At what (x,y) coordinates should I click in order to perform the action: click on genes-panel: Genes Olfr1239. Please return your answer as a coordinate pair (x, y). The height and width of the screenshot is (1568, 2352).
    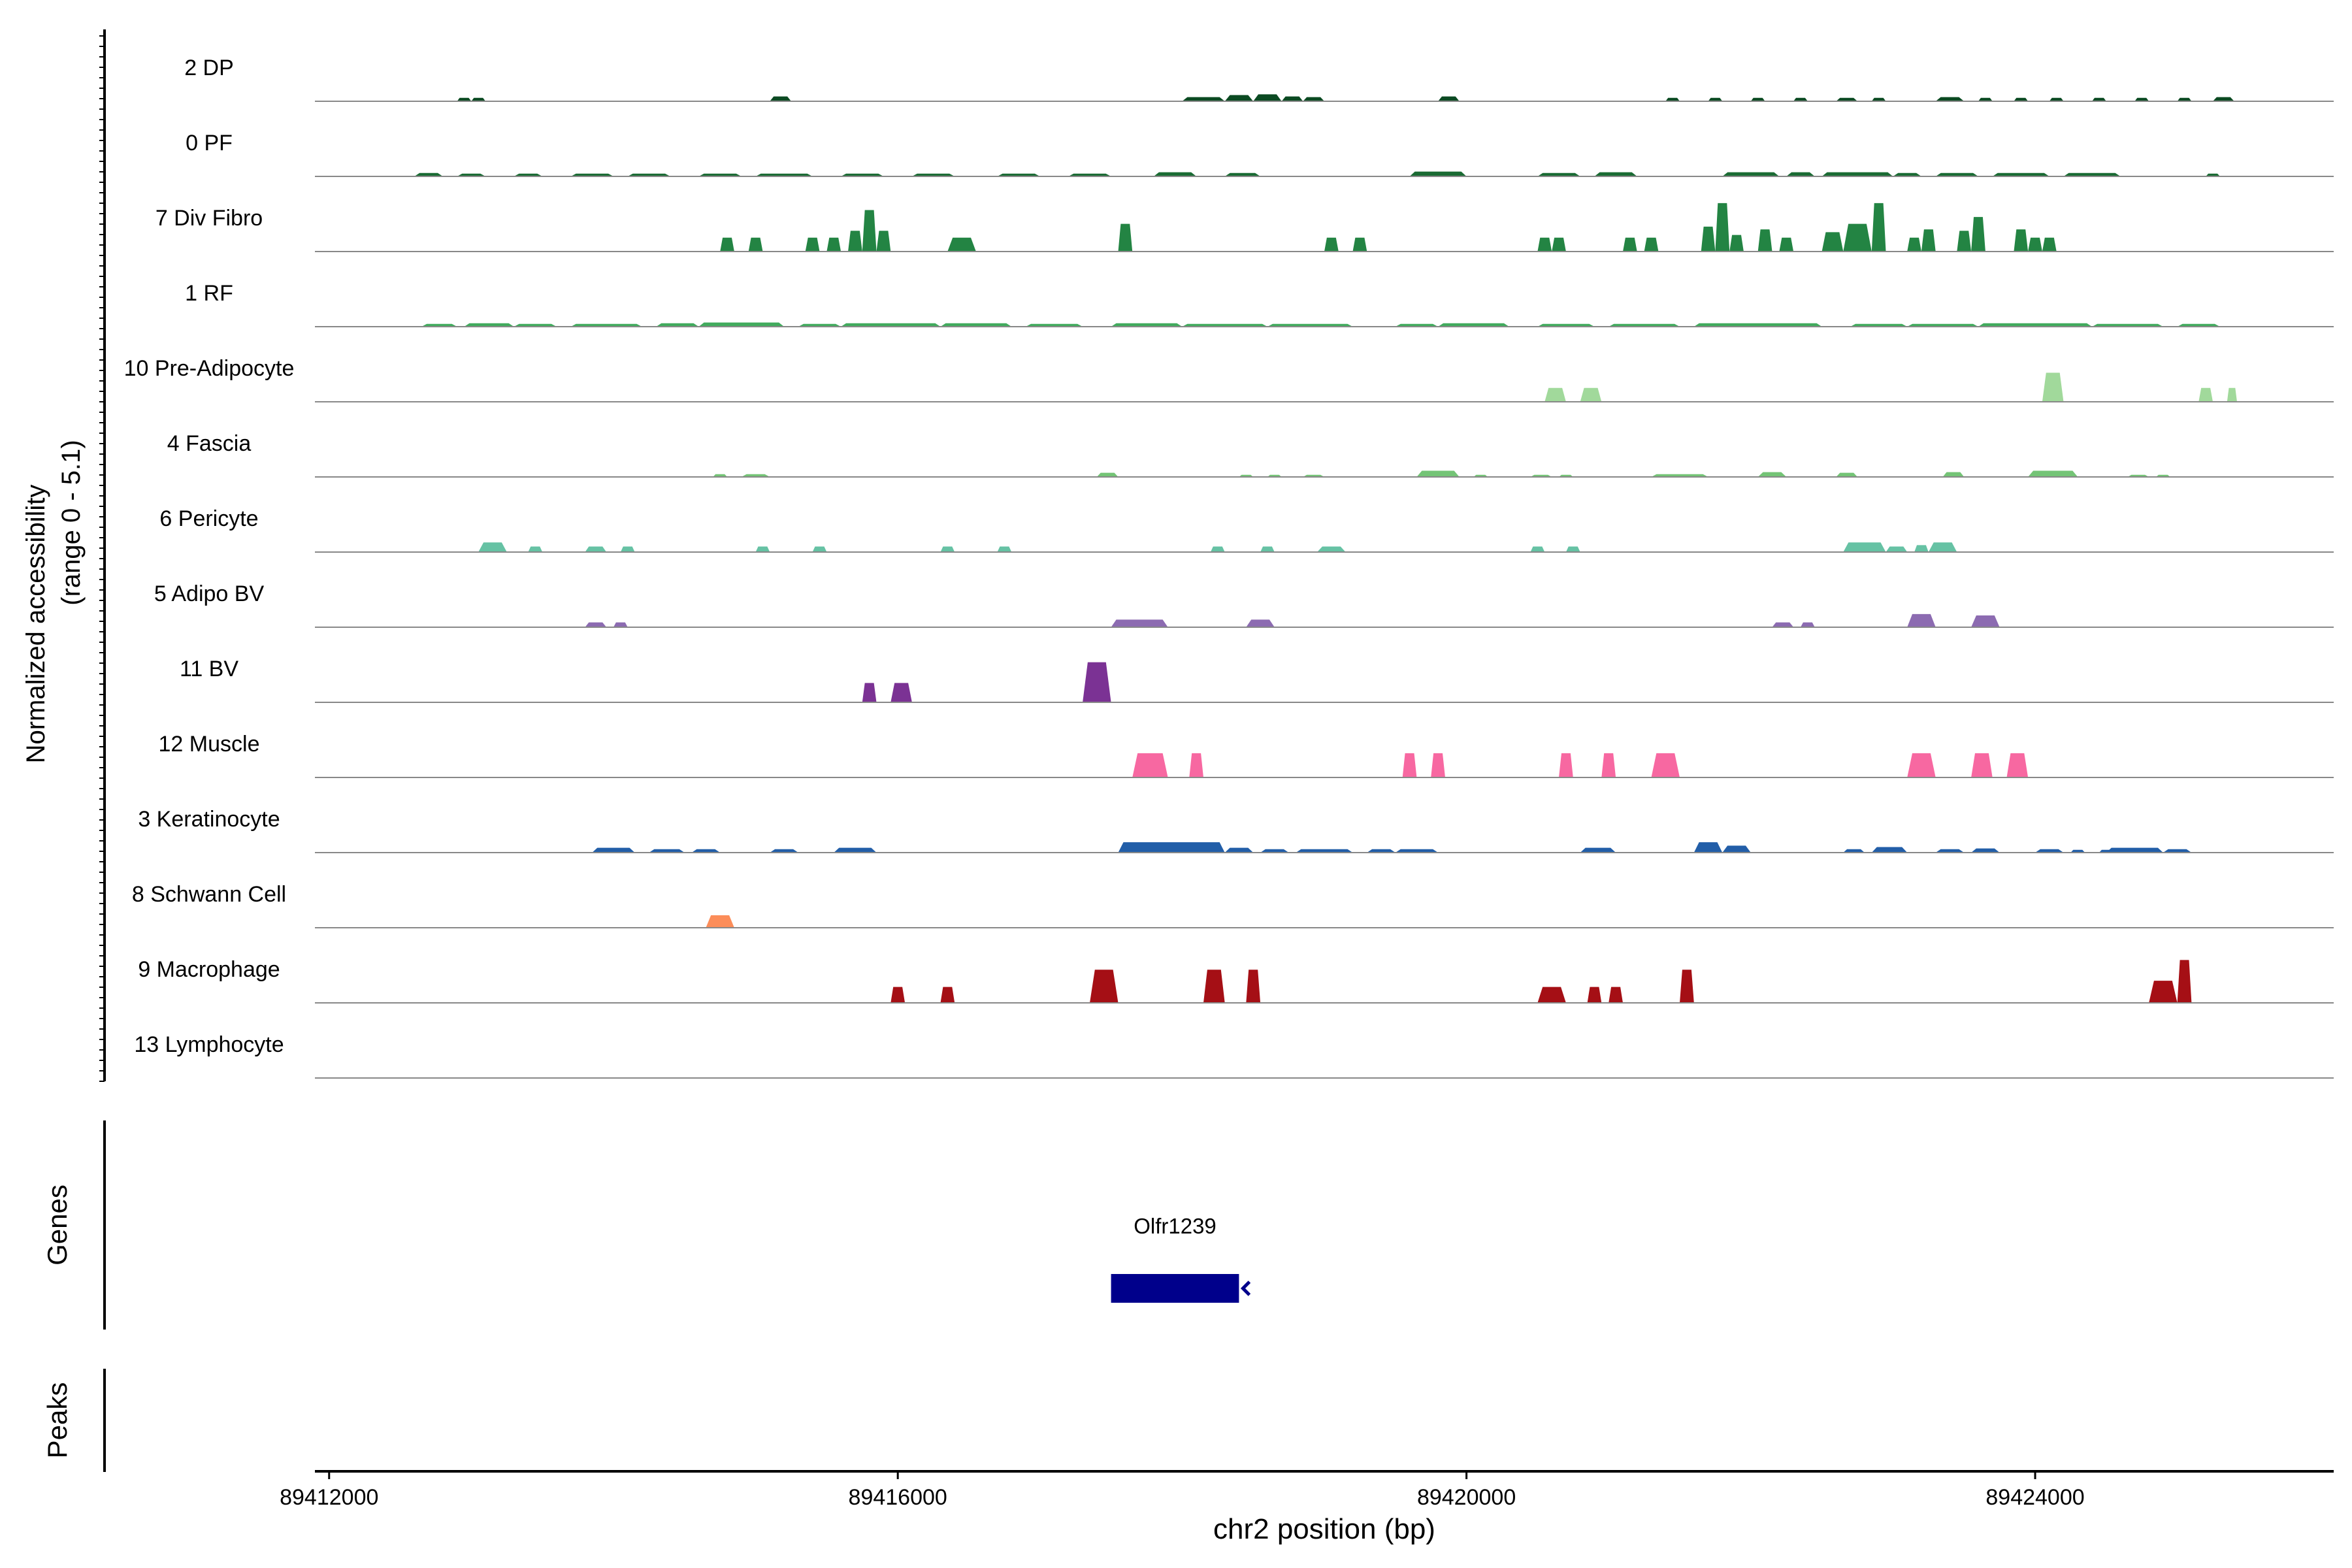
    Looking at the image, I should click on (646, 1225).